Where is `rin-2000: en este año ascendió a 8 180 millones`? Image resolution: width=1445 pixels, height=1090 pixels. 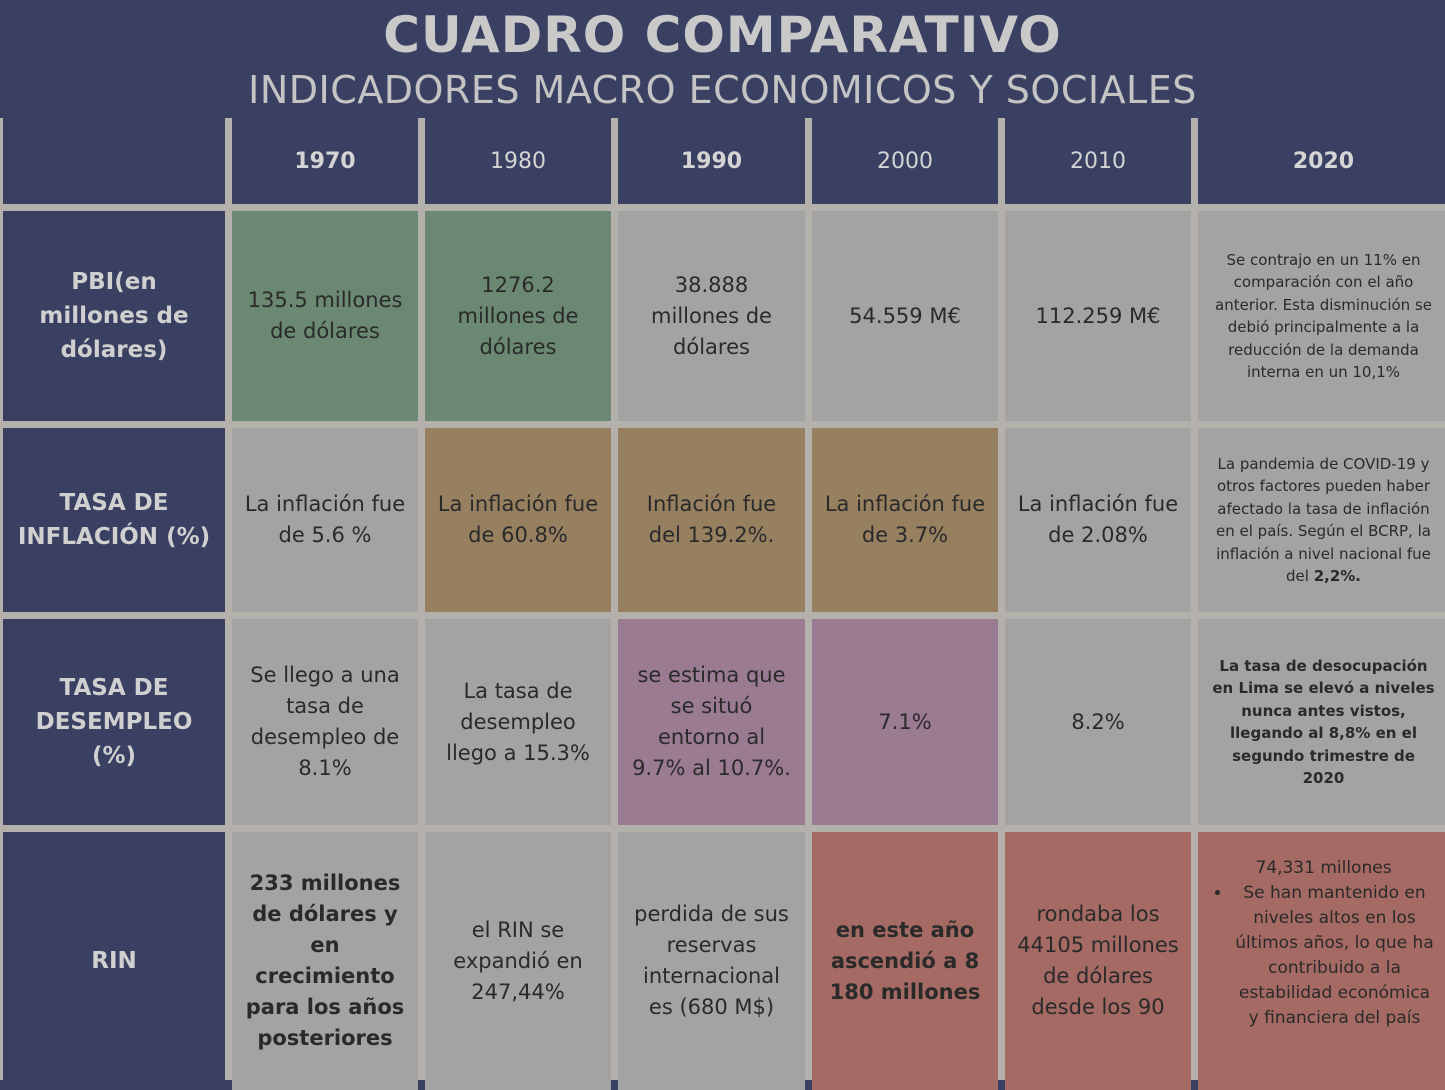 rin-2000: en este año ascendió a 8 180 millones is located at coordinates (905, 961).